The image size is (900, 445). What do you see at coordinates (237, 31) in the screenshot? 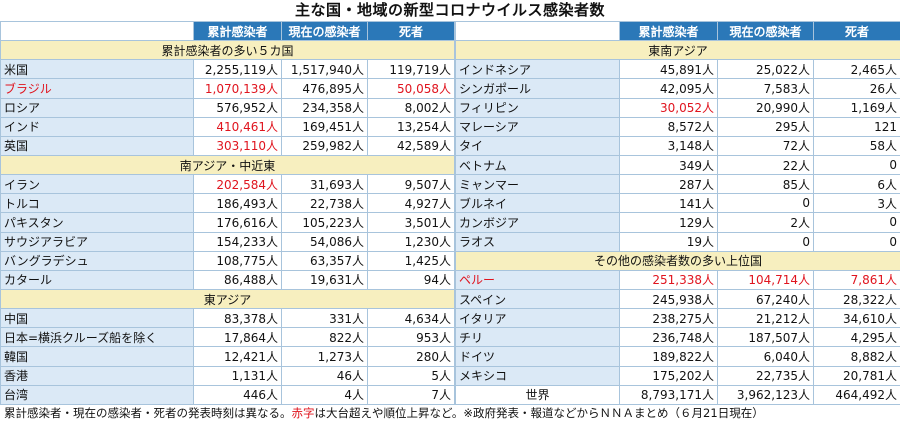
I see `header-total: 累計感染者` at bounding box center [237, 31].